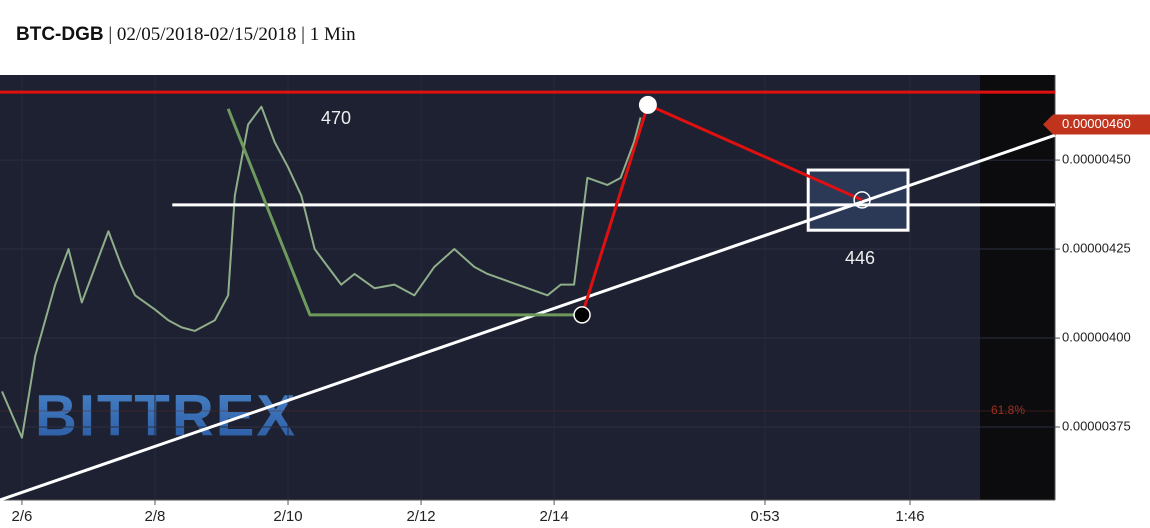 The width and height of the screenshot is (1150, 528). I want to click on y-tick-label: 0.00000450, so click(1096, 159).